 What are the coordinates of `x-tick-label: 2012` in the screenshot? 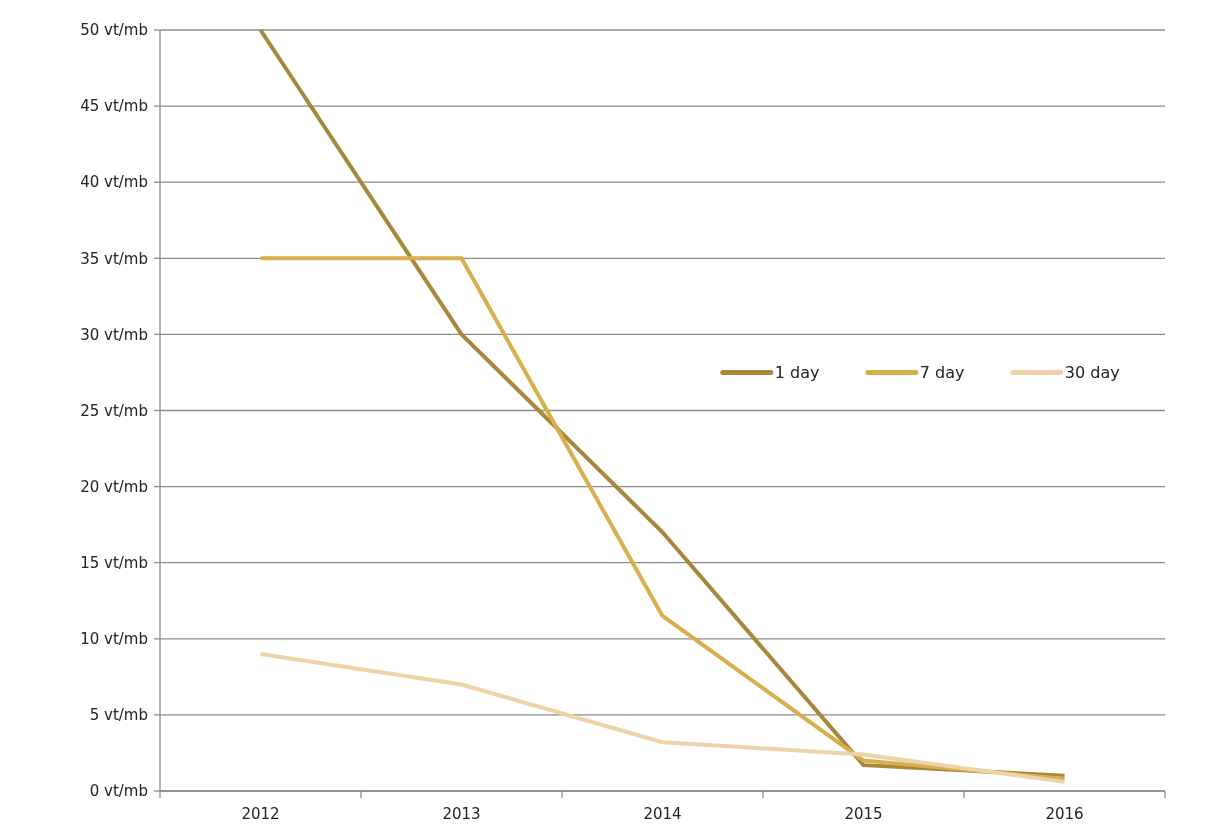 It's located at (260, 814).